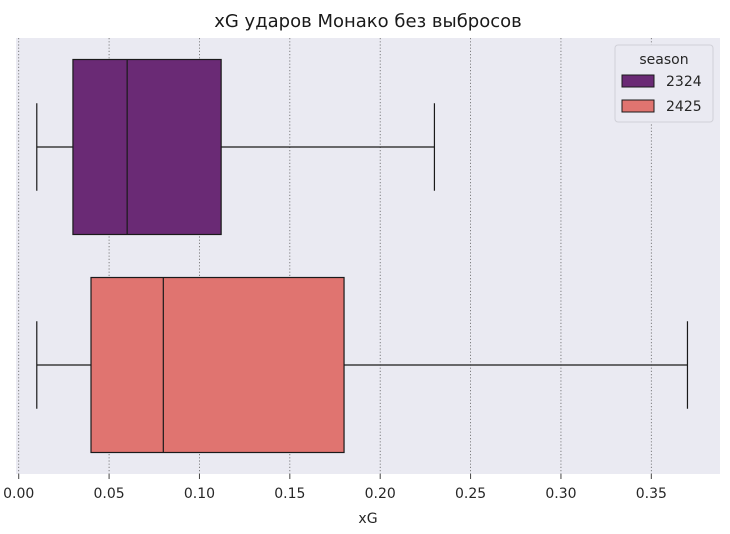 Image resolution: width=730 pixels, height=534 pixels. Describe the element at coordinates (18, 494) in the screenshot. I see `x-tick-label: 0.00` at that location.